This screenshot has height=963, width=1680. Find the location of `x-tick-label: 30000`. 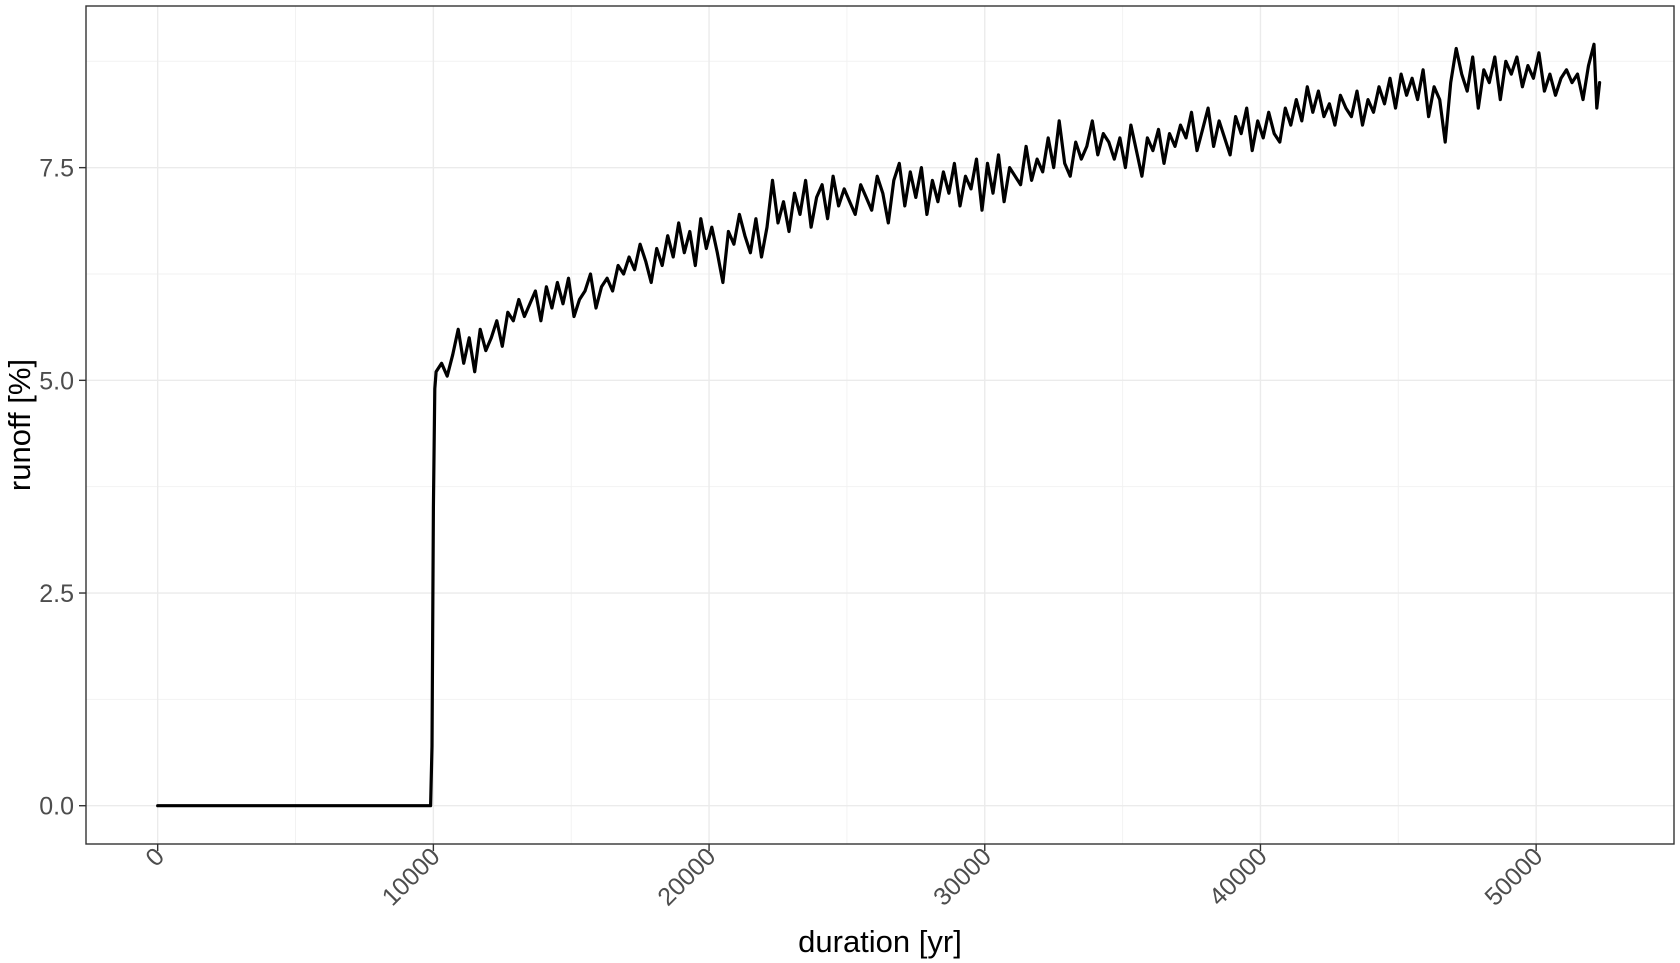

x-tick-label: 30000 is located at coordinates (962, 876).